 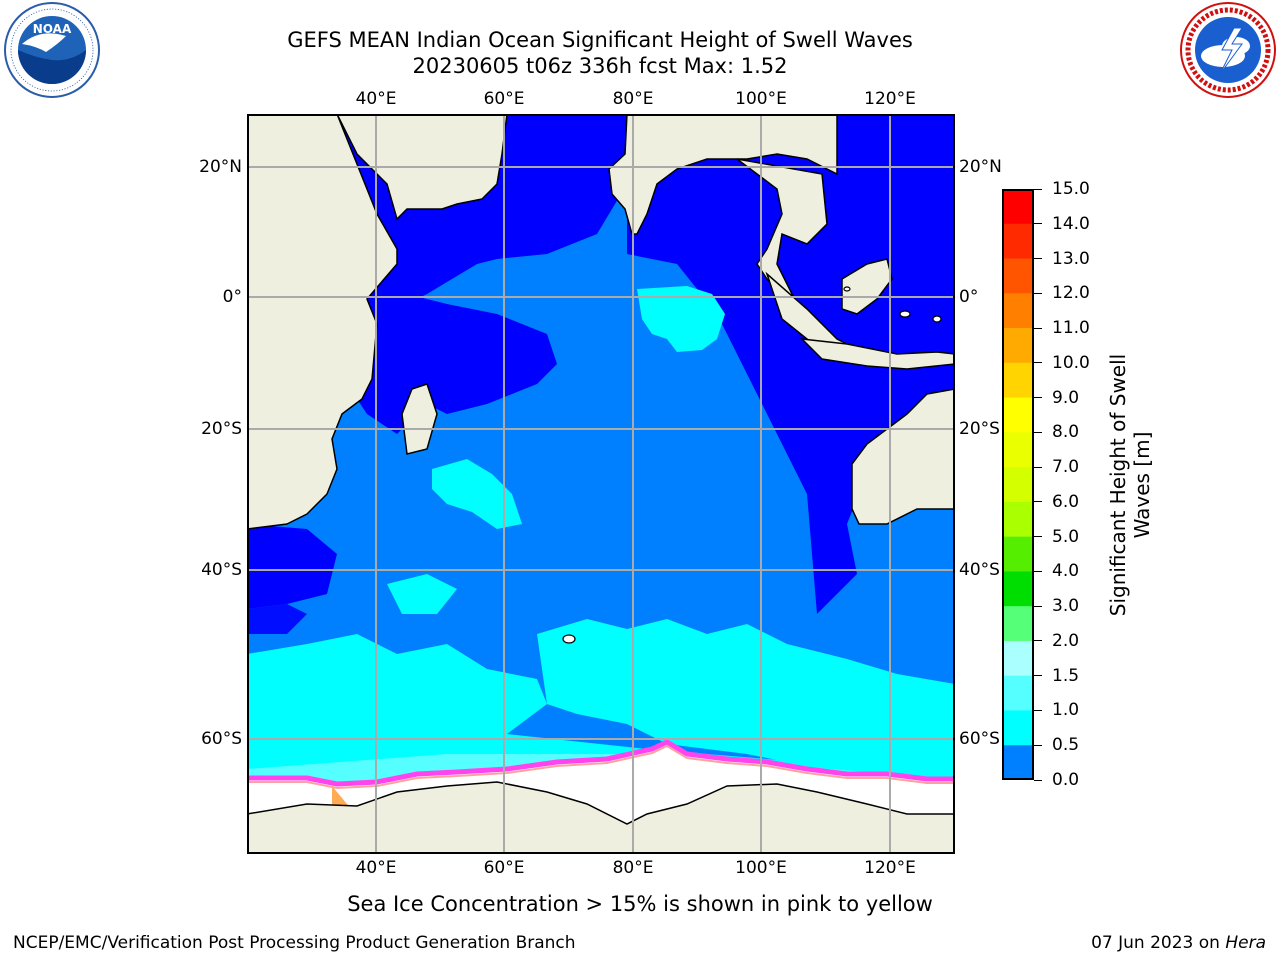 What do you see at coordinates (53, 50) in the screenshot?
I see `noaa-logo: NOAA` at bounding box center [53, 50].